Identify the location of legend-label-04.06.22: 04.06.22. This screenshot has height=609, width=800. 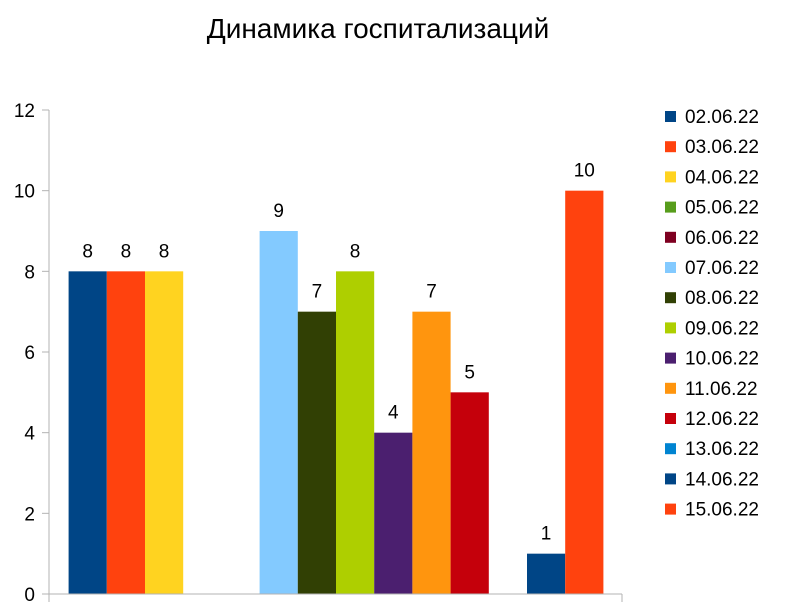
(722, 177).